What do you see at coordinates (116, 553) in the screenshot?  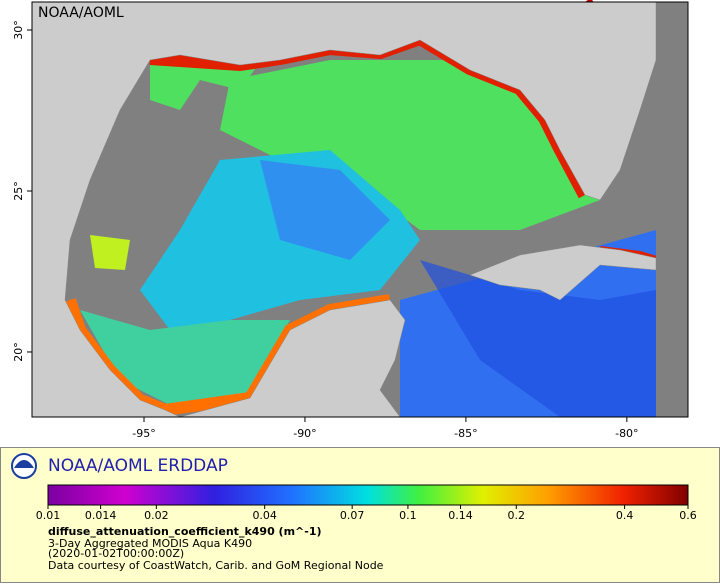 I see `time: (2020-01-02T00:00:00Z)` at bounding box center [116, 553].